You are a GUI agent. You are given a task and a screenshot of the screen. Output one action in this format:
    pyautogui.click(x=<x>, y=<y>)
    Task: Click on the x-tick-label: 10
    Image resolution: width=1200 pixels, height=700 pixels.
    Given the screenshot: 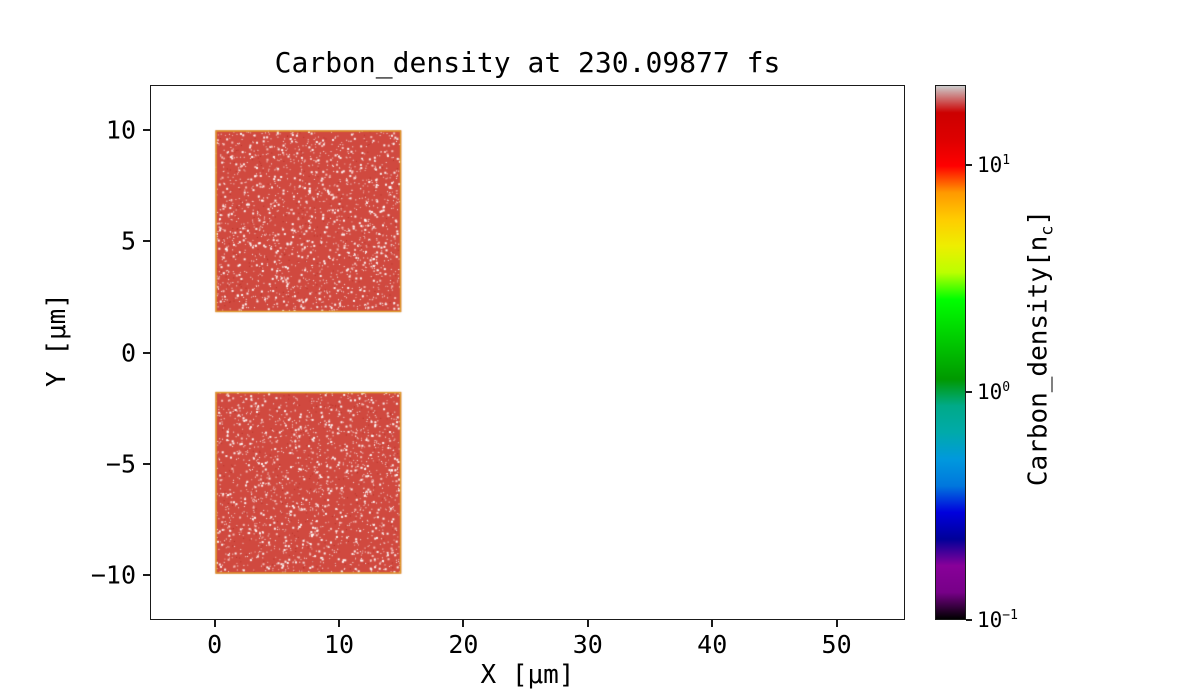 What is the action you would take?
    pyautogui.click(x=339, y=644)
    